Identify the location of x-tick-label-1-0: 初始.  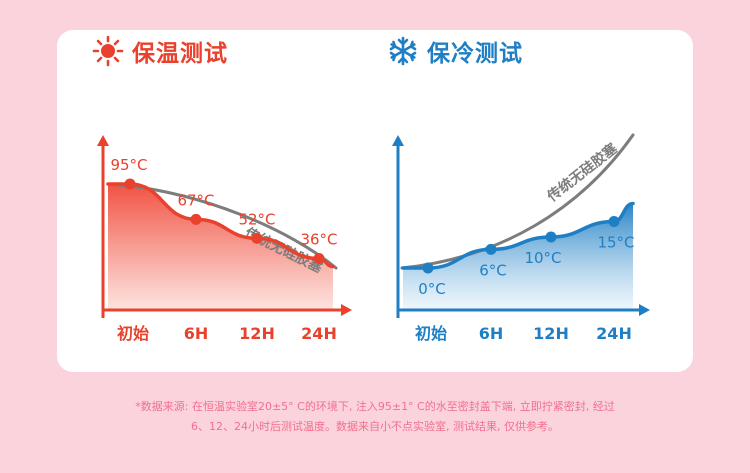
(431, 333).